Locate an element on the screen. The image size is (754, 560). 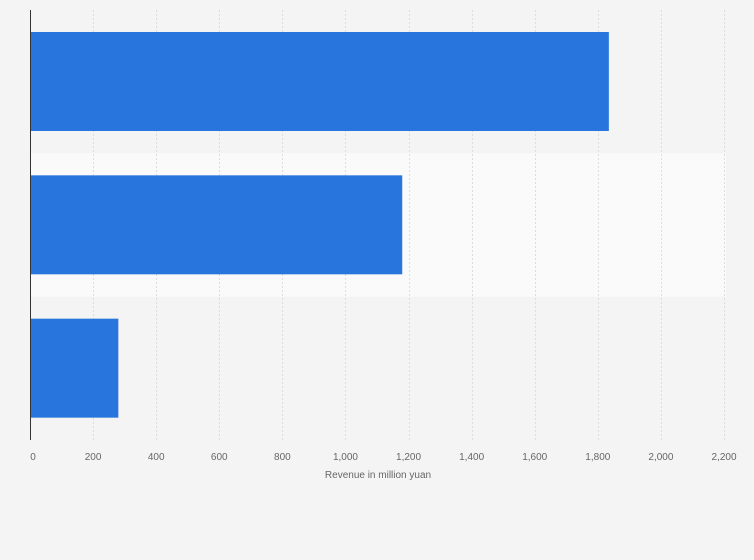
x-axis-title: Revenue in million yuan is located at coordinates (378, 475).